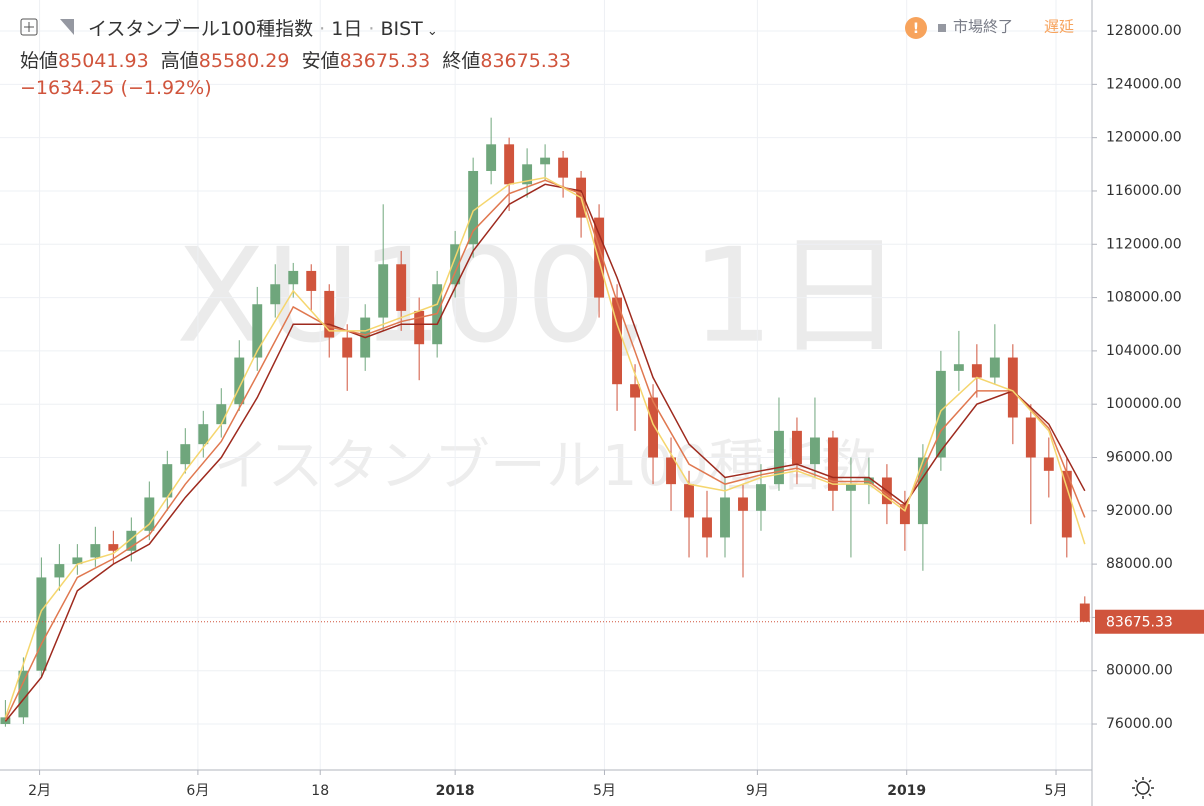  What do you see at coordinates (116, 88) in the screenshot?
I see `header-line3: −1634.25 (−1.92%)` at bounding box center [116, 88].